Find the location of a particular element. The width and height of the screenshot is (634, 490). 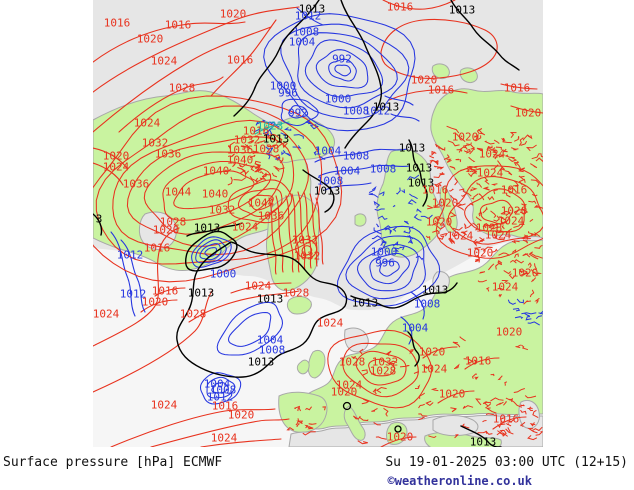

land-iberia is located at coordinates (303, 412).